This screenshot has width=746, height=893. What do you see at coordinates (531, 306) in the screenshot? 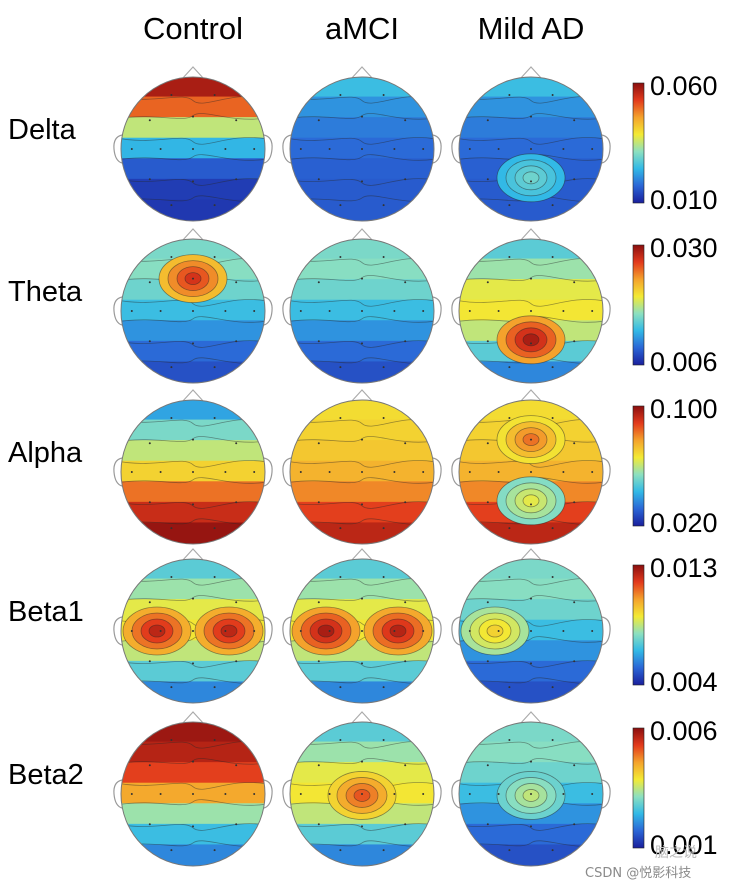
I see `topomap-theta-mild-ad` at bounding box center [531, 306].